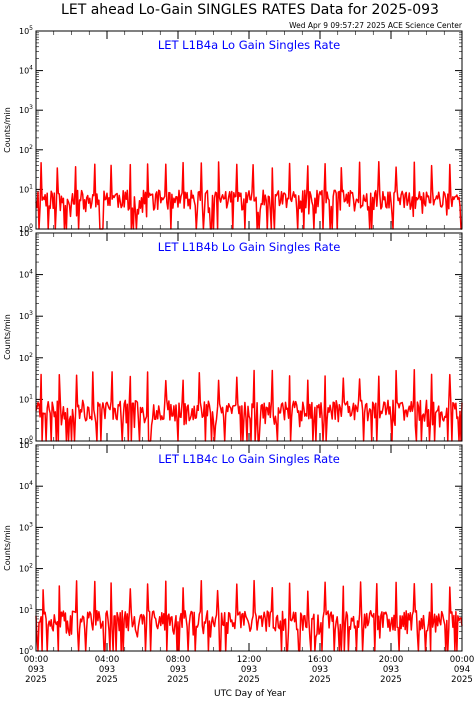  What do you see at coordinates (249, 45) in the screenshot?
I see `panel-label: LET L1B4a Lo Gain Singles Rate` at bounding box center [249, 45].